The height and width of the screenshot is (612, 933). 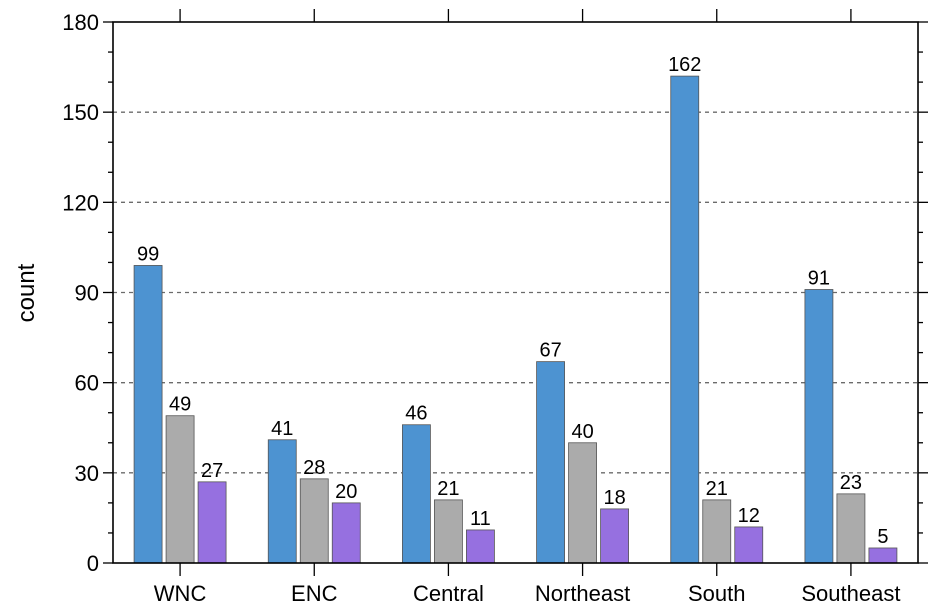 I want to click on x-tick-label: ENC, so click(x=314, y=593).